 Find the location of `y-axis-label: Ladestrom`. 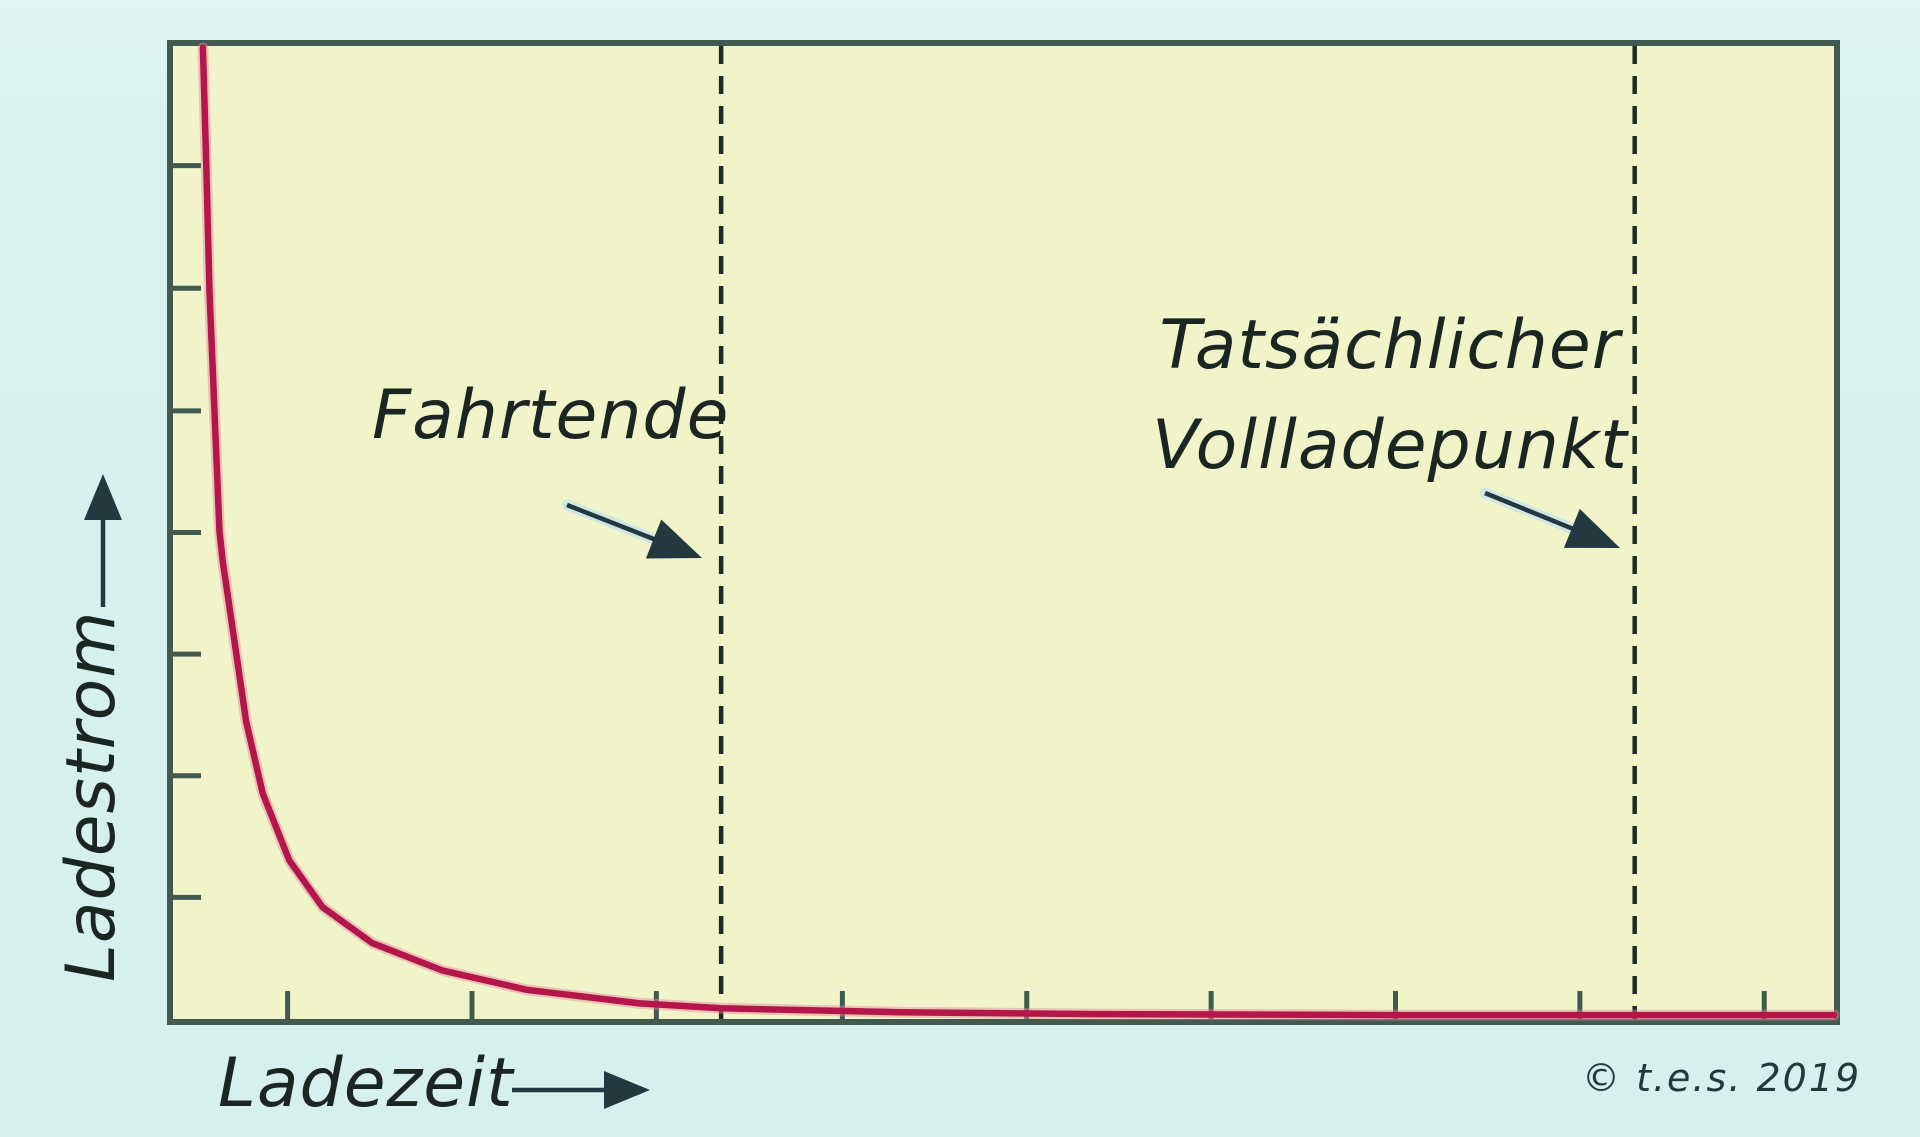

y-axis-label: Ladestrom is located at coordinates (91, 796).